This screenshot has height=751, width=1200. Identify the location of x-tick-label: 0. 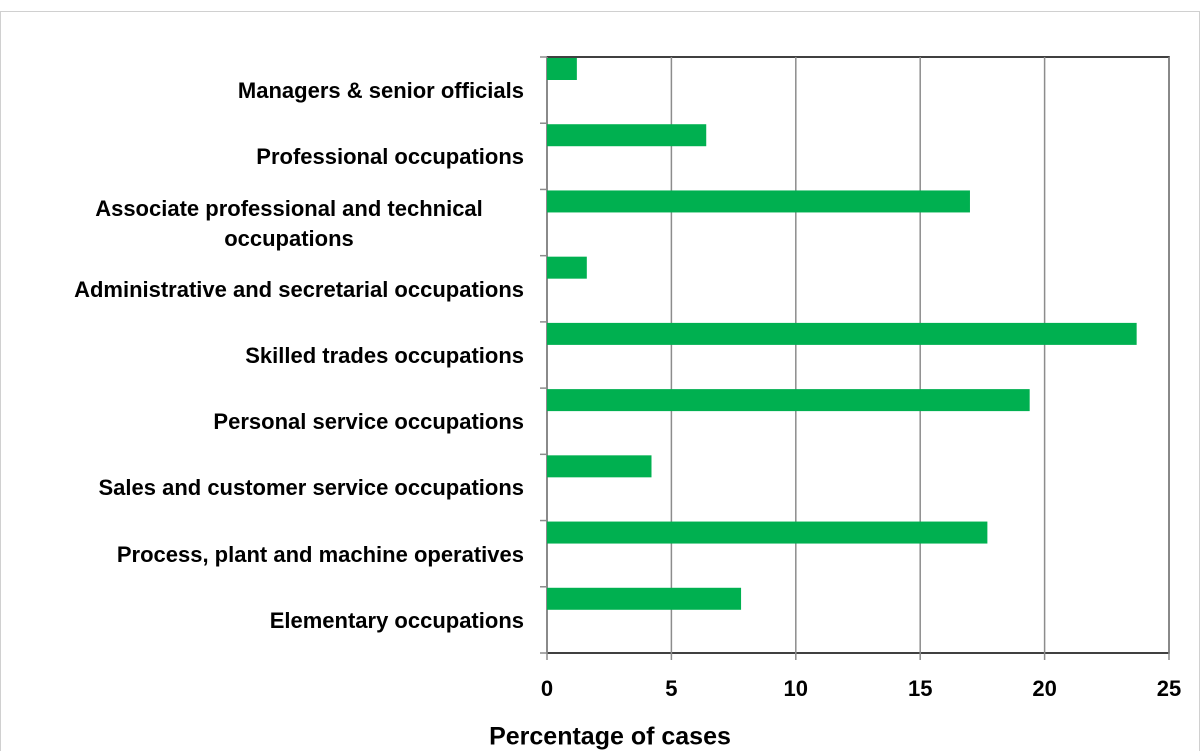
(547, 688).